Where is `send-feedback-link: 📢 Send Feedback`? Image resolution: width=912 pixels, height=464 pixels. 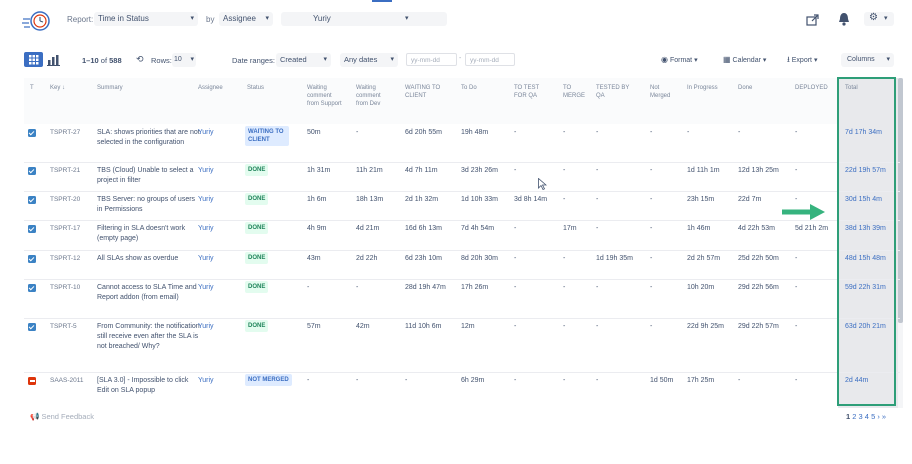 send-feedback-link: 📢 Send Feedback is located at coordinates (62, 416).